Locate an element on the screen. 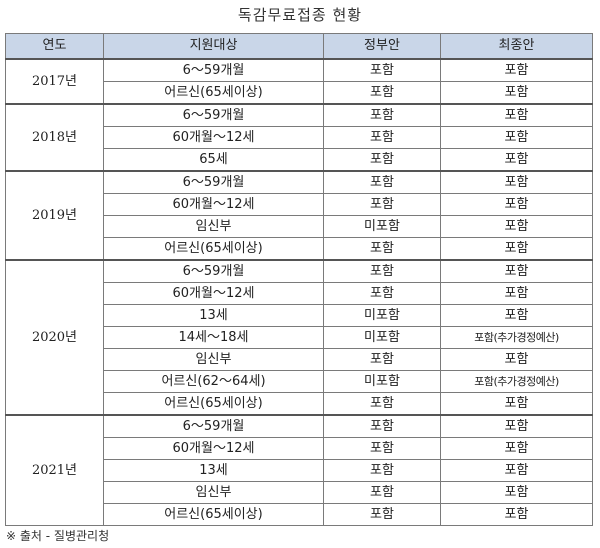  table-row: 임신부 포함 포함 is located at coordinates (299, 492).